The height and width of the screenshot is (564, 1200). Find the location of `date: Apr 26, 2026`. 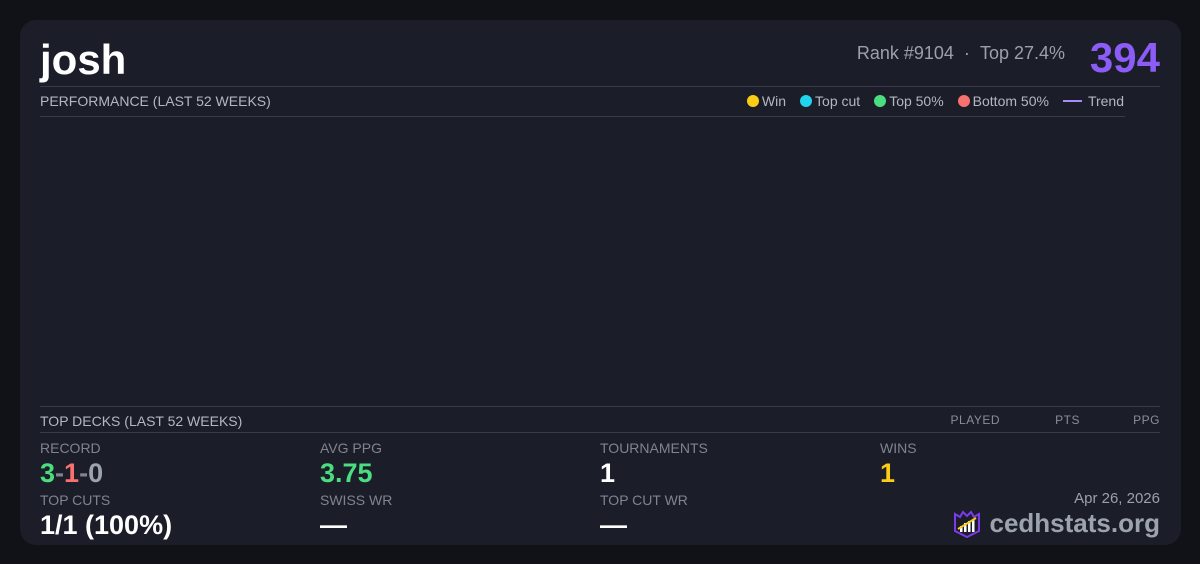

date: Apr 26, 2026 is located at coordinates (1117, 498).